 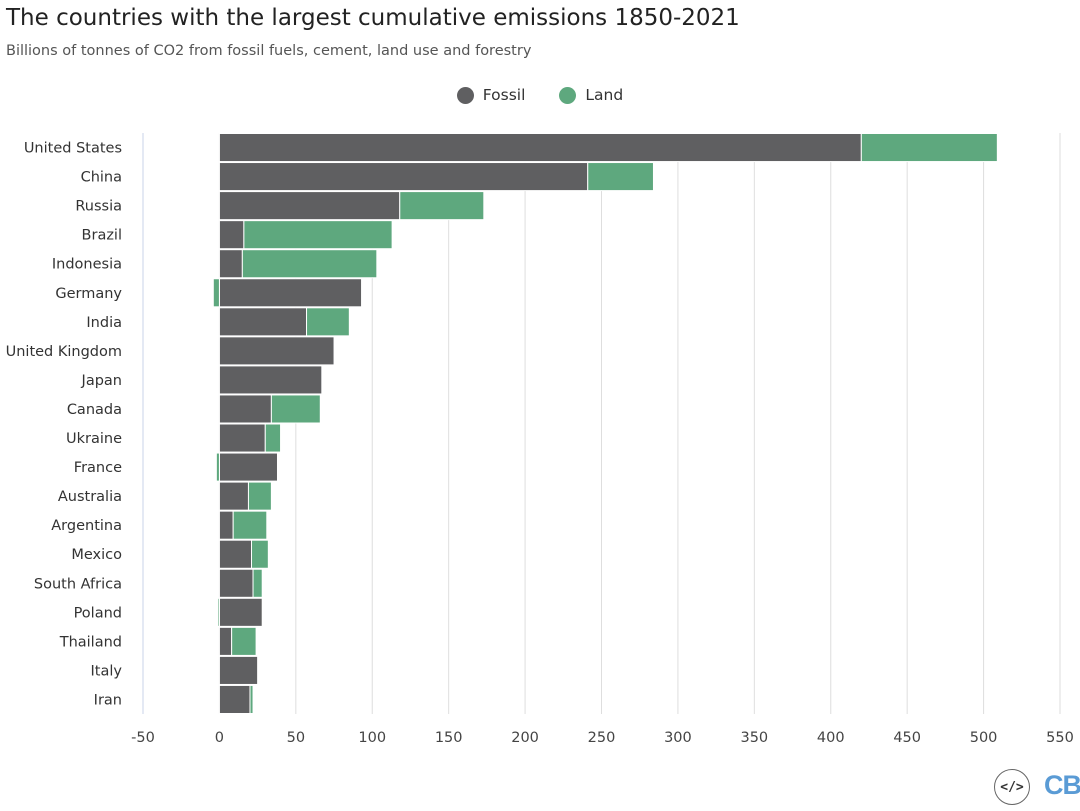 I want to click on legend-item-fossil: Fossil, so click(x=491, y=95).